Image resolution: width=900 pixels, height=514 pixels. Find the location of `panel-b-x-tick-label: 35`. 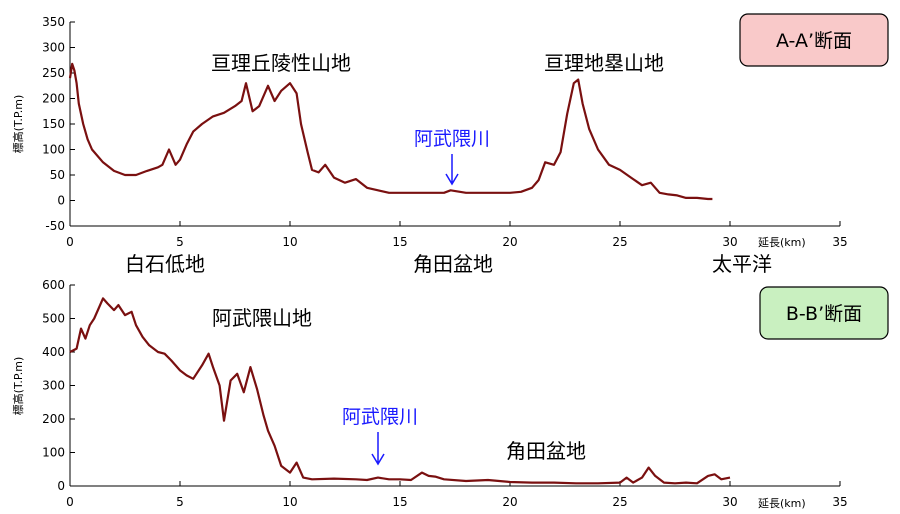

panel-b-x-tick-label: 35 is located at coordinates (839, 502).